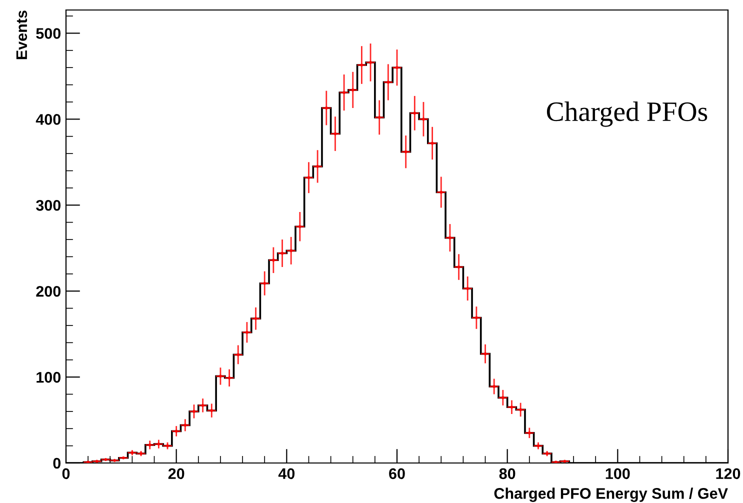  Describe the element at coordinates (618, 474) in the screenshot. I see `x-tick-label: 100` at that location.